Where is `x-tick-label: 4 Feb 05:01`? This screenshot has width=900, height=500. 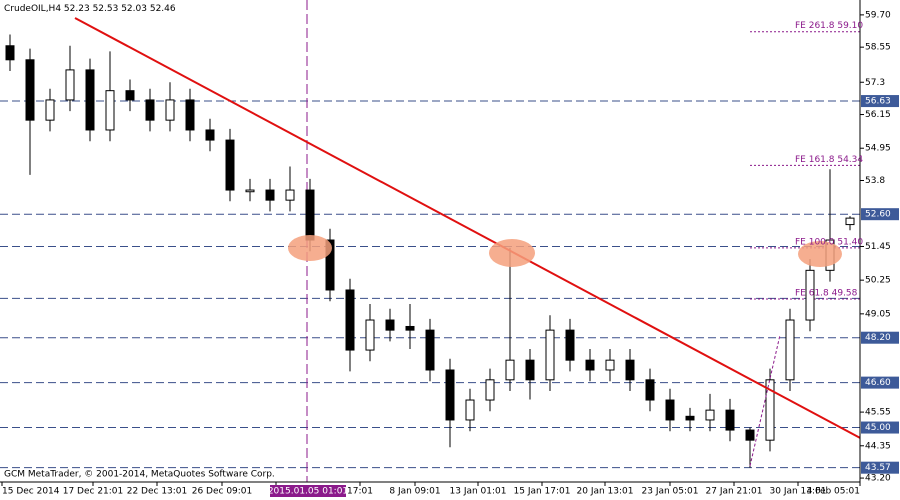 x-tick-label: 4 Feb 05:01 is located at coordinates (833, 492).